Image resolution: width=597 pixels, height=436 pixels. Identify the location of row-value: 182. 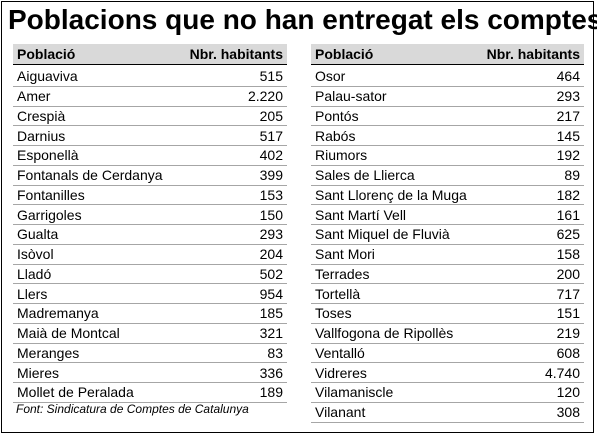
(568, 194).